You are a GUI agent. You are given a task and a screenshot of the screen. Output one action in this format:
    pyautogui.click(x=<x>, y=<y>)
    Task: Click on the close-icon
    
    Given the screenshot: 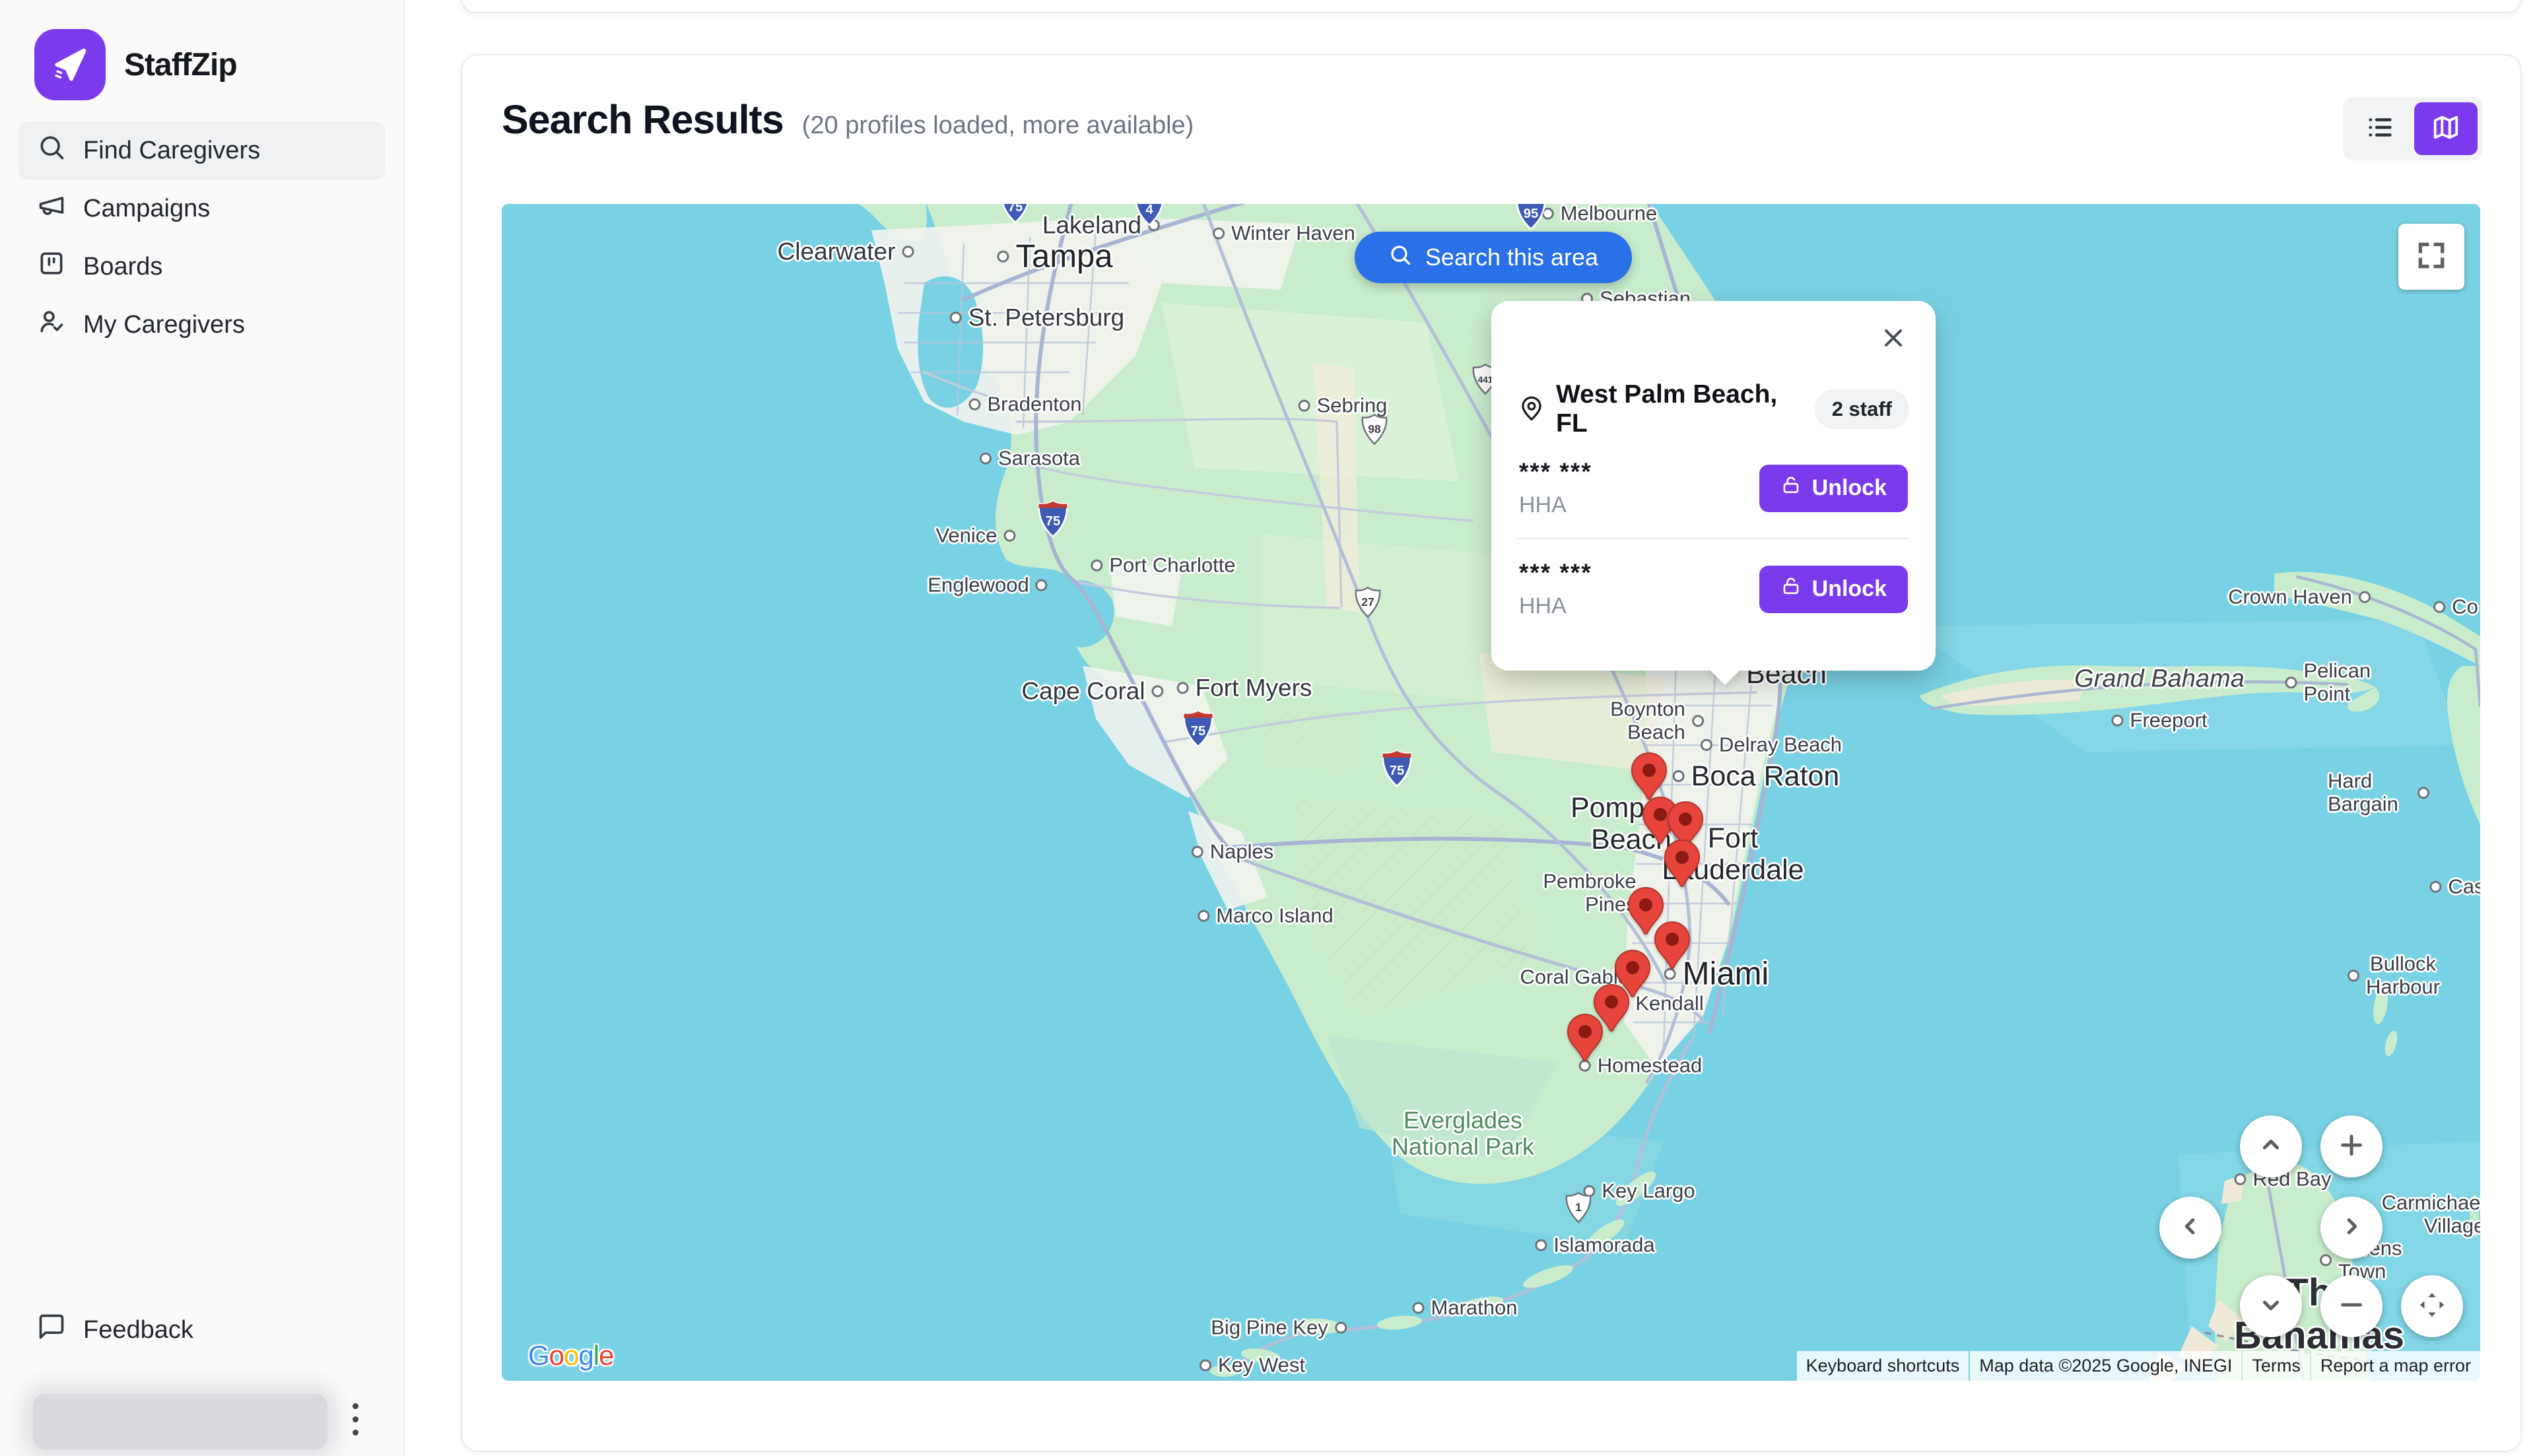 What is the action you would take?
    pyautogui.click(x=1893, y=339)
    